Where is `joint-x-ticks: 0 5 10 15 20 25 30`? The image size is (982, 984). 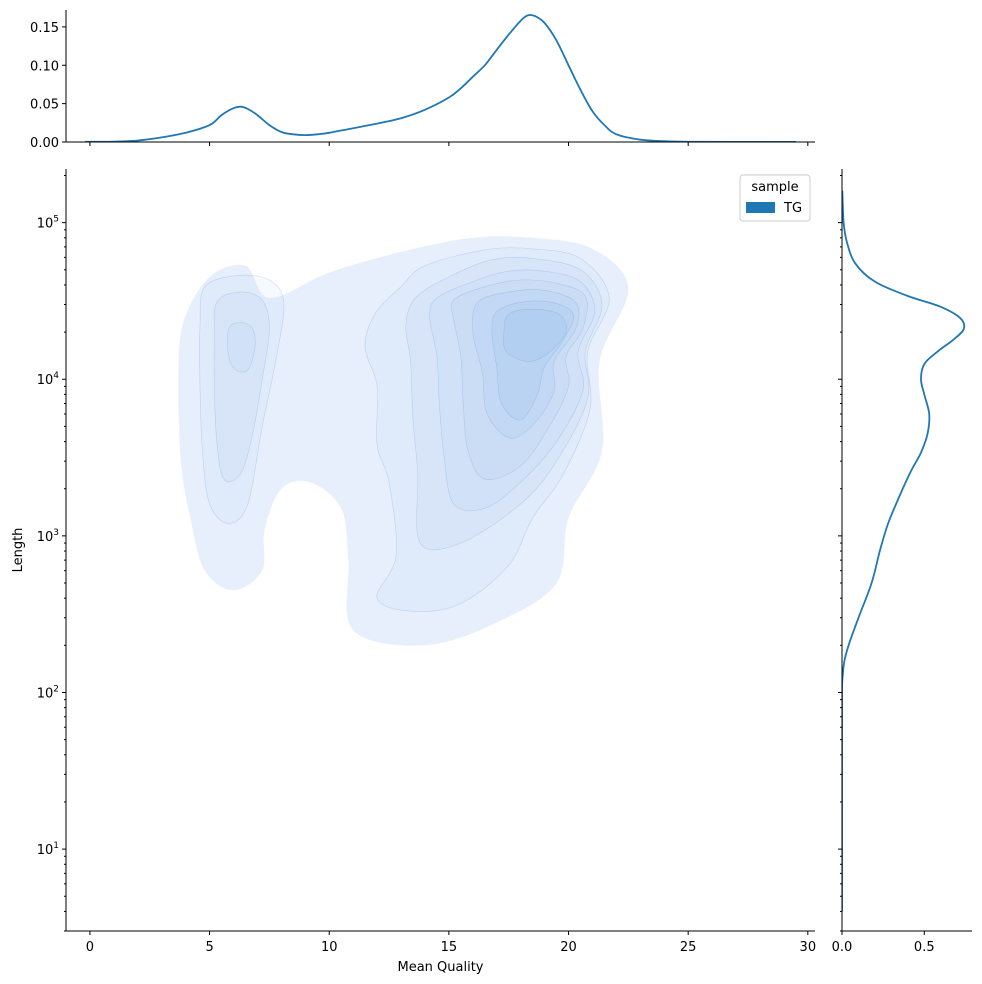
joint-x-ticks: 0 5 10 15 20 25 30 is located at coordinates (451, 943).